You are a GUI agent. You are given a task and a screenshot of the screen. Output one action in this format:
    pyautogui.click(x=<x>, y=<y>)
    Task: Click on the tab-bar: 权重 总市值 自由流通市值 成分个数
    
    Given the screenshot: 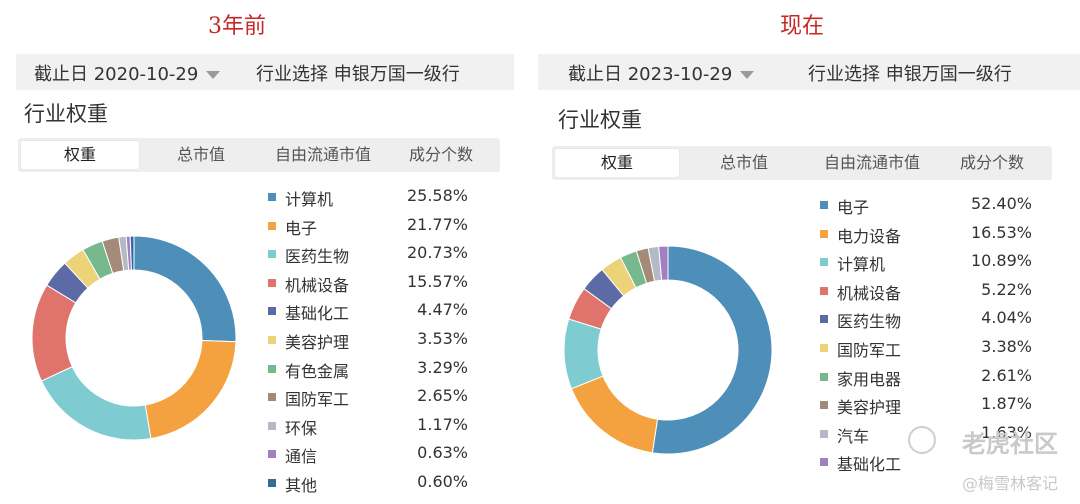 What is the action you would take?
    pyautogui.click(x=259, y=155)
    